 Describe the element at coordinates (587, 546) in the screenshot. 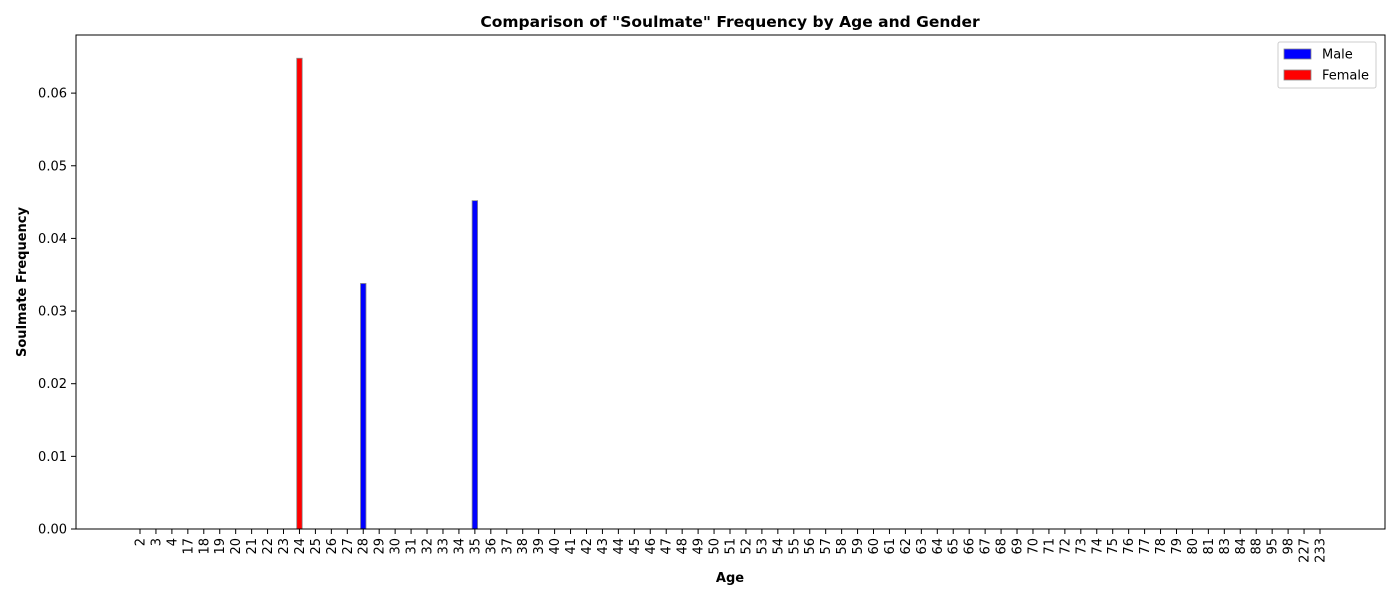

I see `x-tick-label: 42` at that location.